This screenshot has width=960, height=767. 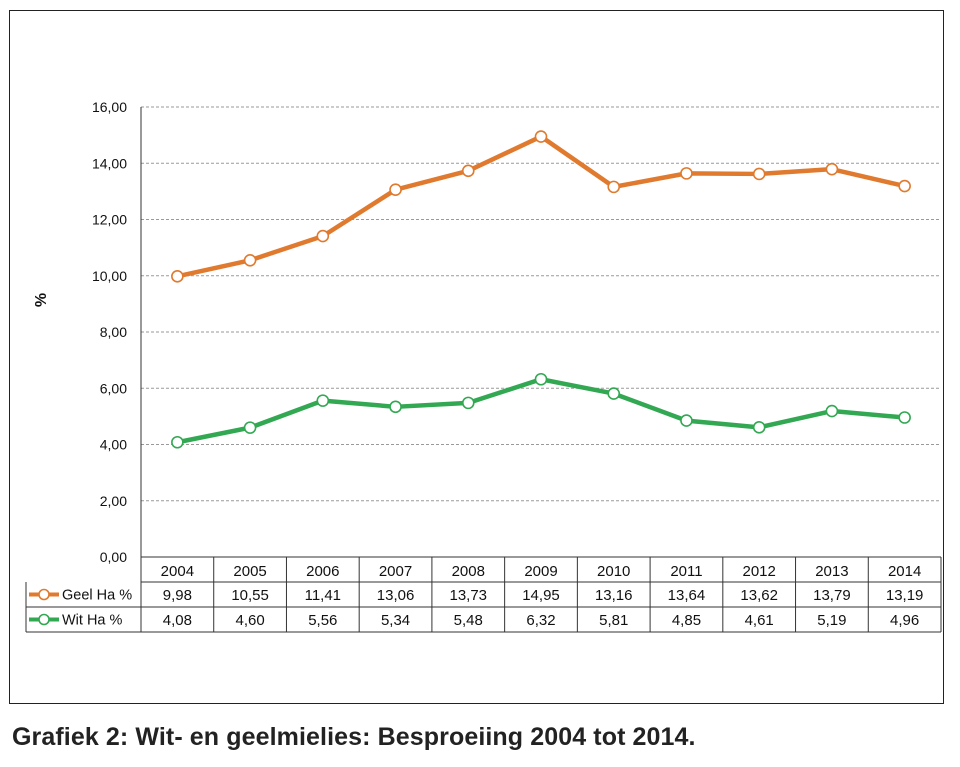 What do you see at coordinates (904, 620) in the screenshot?
I see `data-table-value: 4,96` at bounding box center [904, 620].